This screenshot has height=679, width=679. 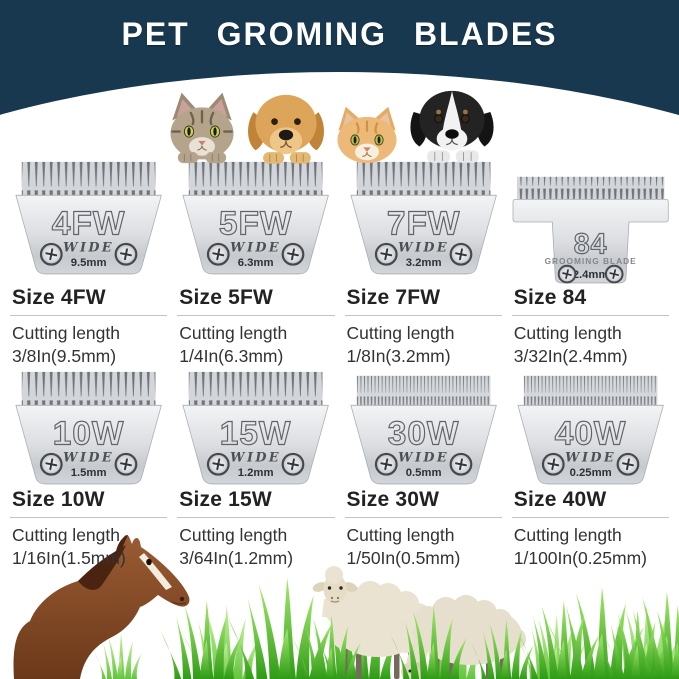 What do you see at coordinates (423, 473) in the screenshot?
I see `blade-mm-engraving: 0.5mm` at bounding box center [423, 473].